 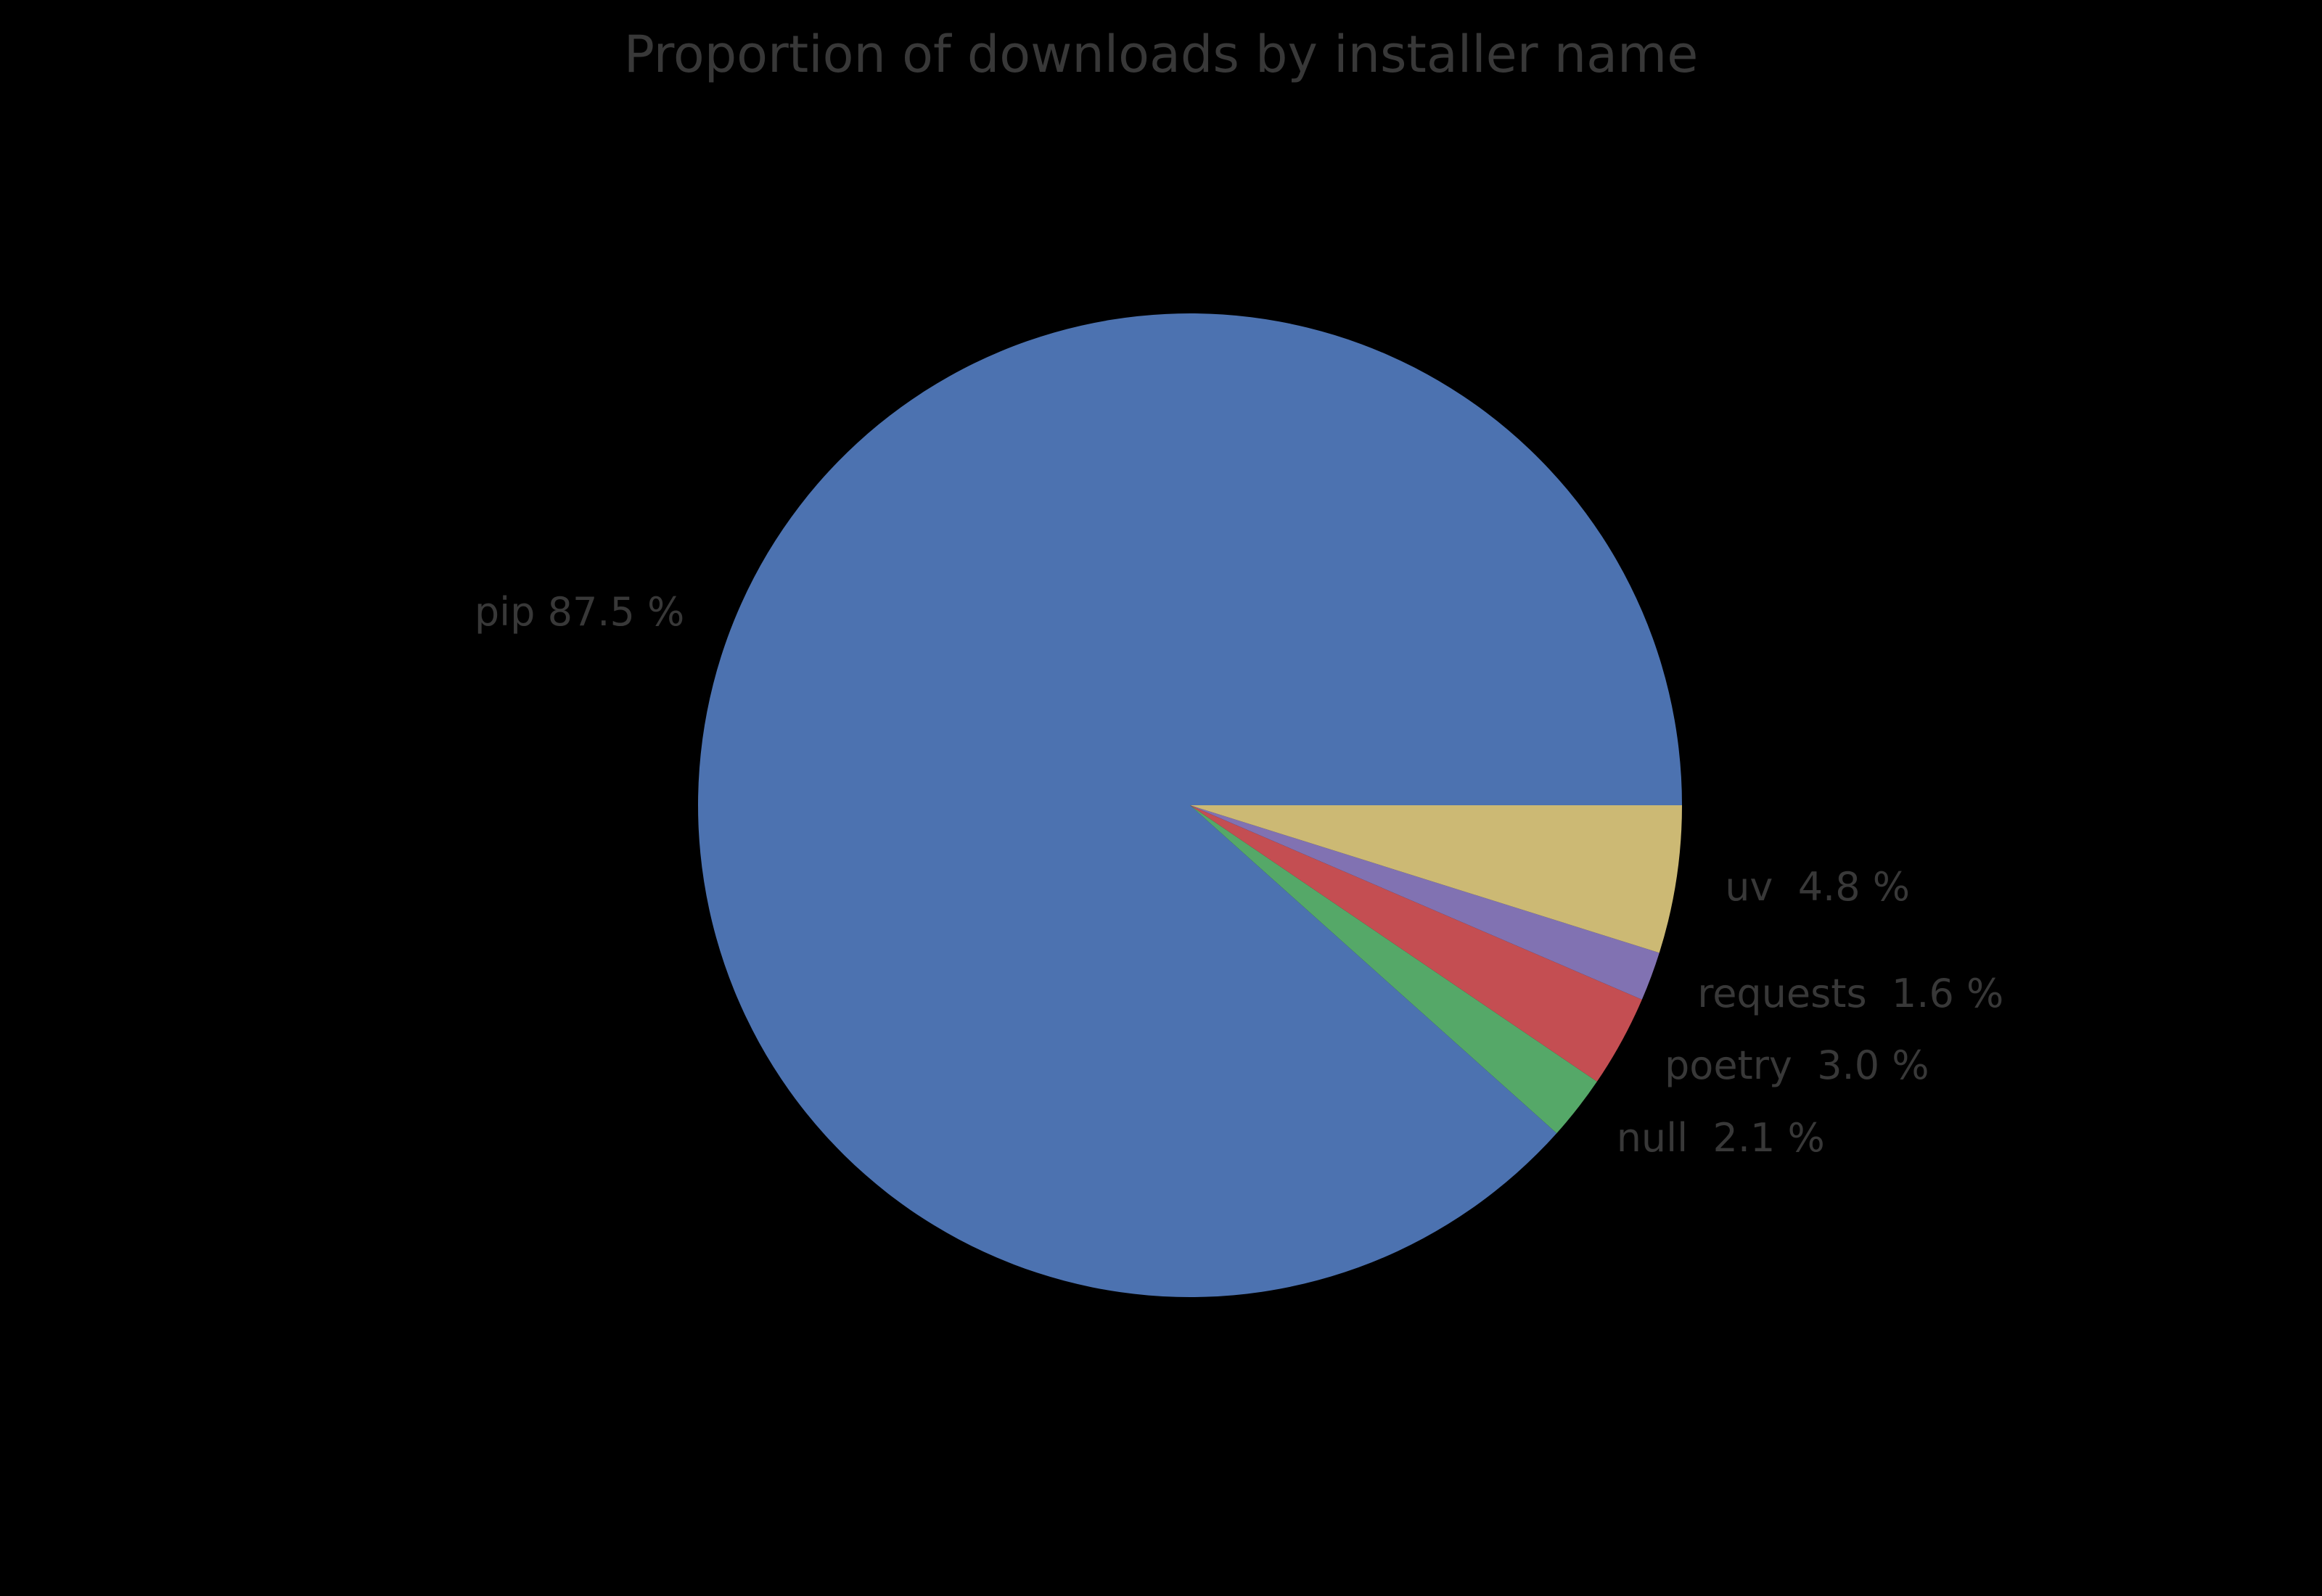 What do you see at coordinates (1818, 887) in the screenshot?
I see `pie-label-uv: uv 4.8 %` at bounding box center [1818, 887].